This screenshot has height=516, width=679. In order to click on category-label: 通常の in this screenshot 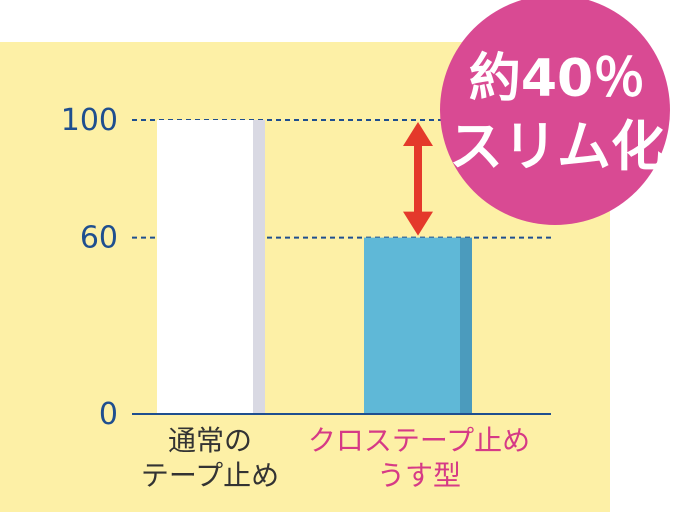, I will do `click(210, 440)`.